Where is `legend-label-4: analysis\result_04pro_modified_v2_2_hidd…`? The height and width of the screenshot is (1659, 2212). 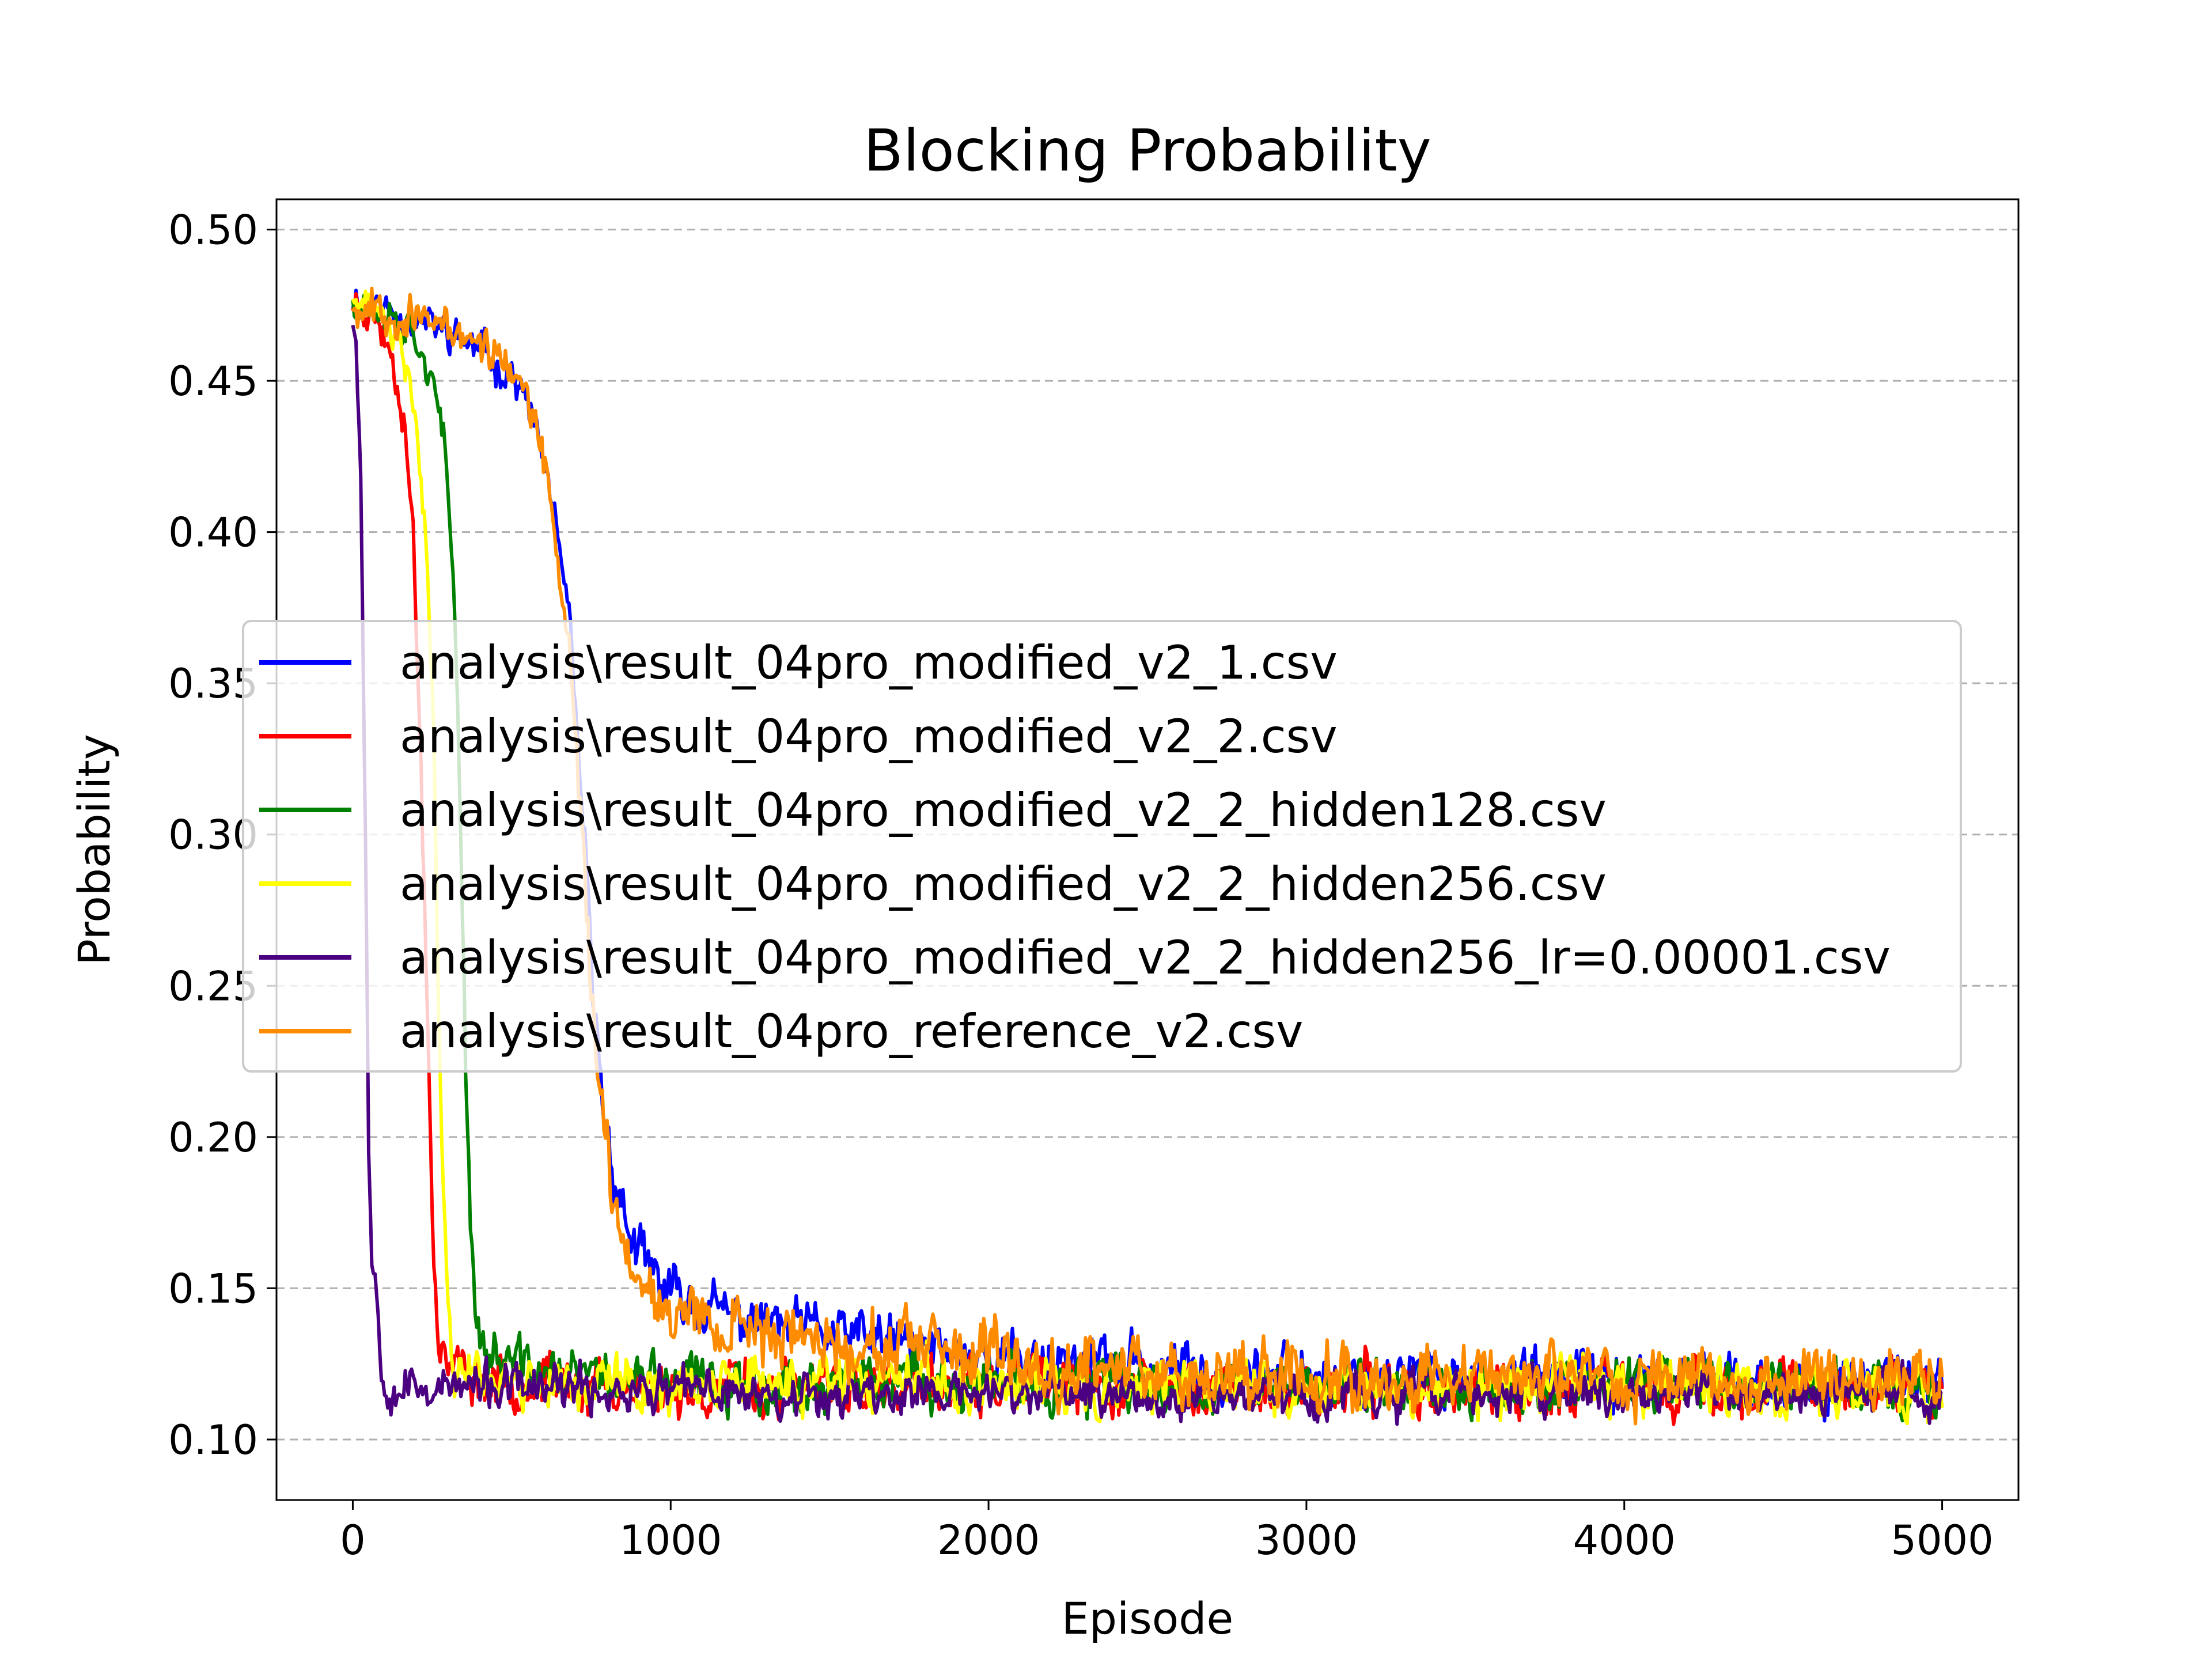
legend-label-4: analysis\result_04pro_modified_v2_2_hidd… is located at coordinates (1003, 884).